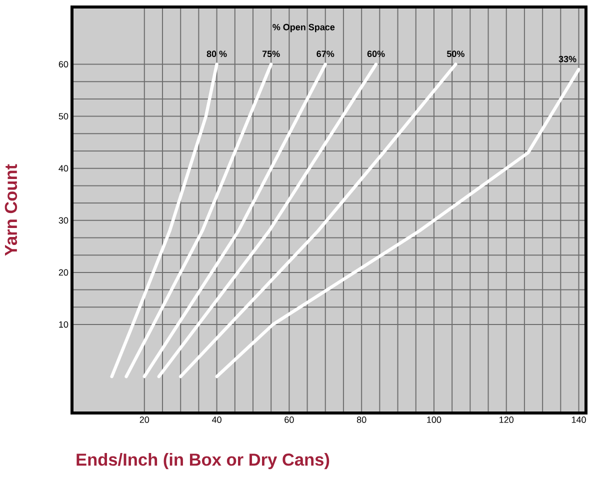 The height and width of the screenshot is (479, 603). Describe the element at coordinates (507, 419) in the screenshot. I see `x-tick-label: 120` at that location.